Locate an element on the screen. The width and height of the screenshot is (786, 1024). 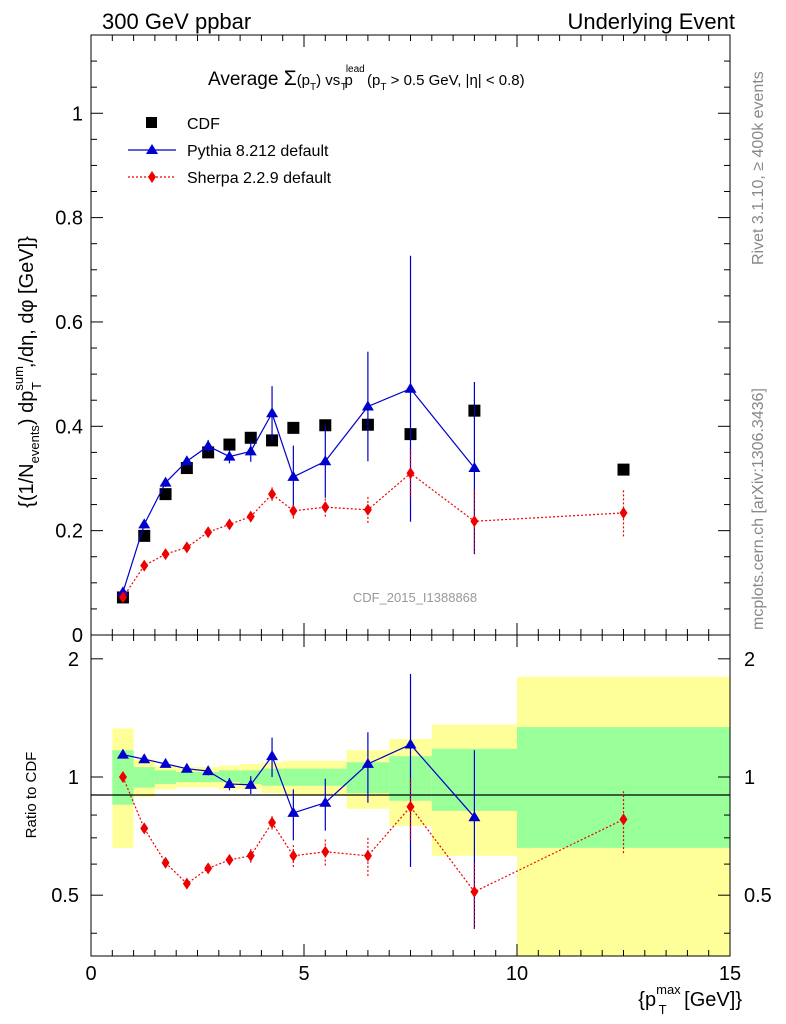
legend-pythia-marker is located at coordinates (152, 149).